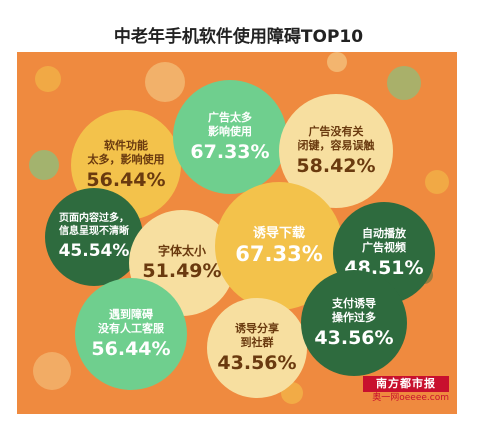 This screenshot has height=424, width=477. Describe the element at coordinates (336, 138) in the screenshot. I see `bubble-label: 广告没有关 闭键，容易误触` at that location.